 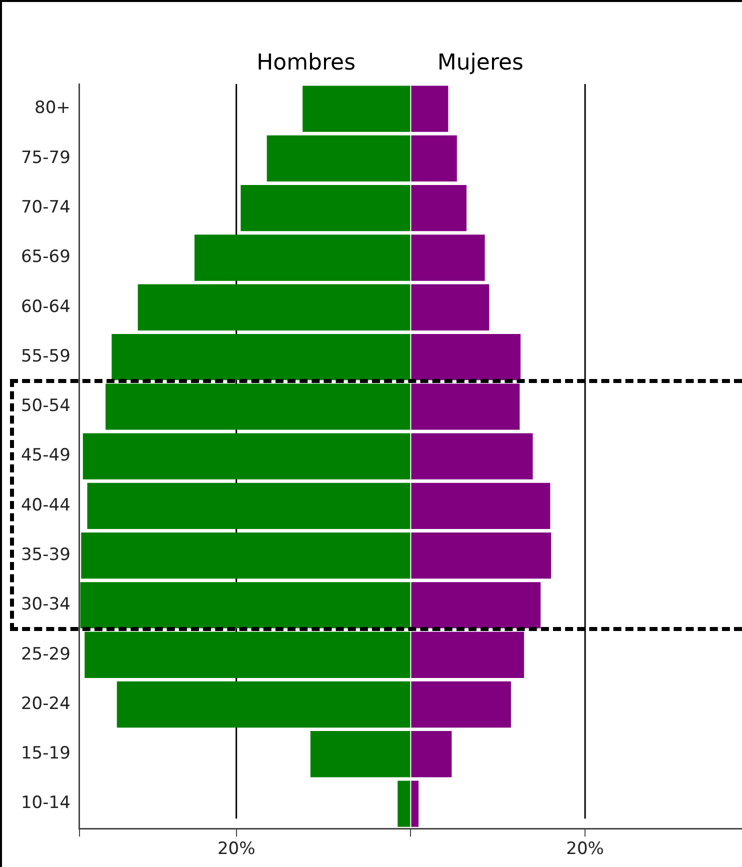 I want to click on series-label: Hombres, so click(x=306, y=63).